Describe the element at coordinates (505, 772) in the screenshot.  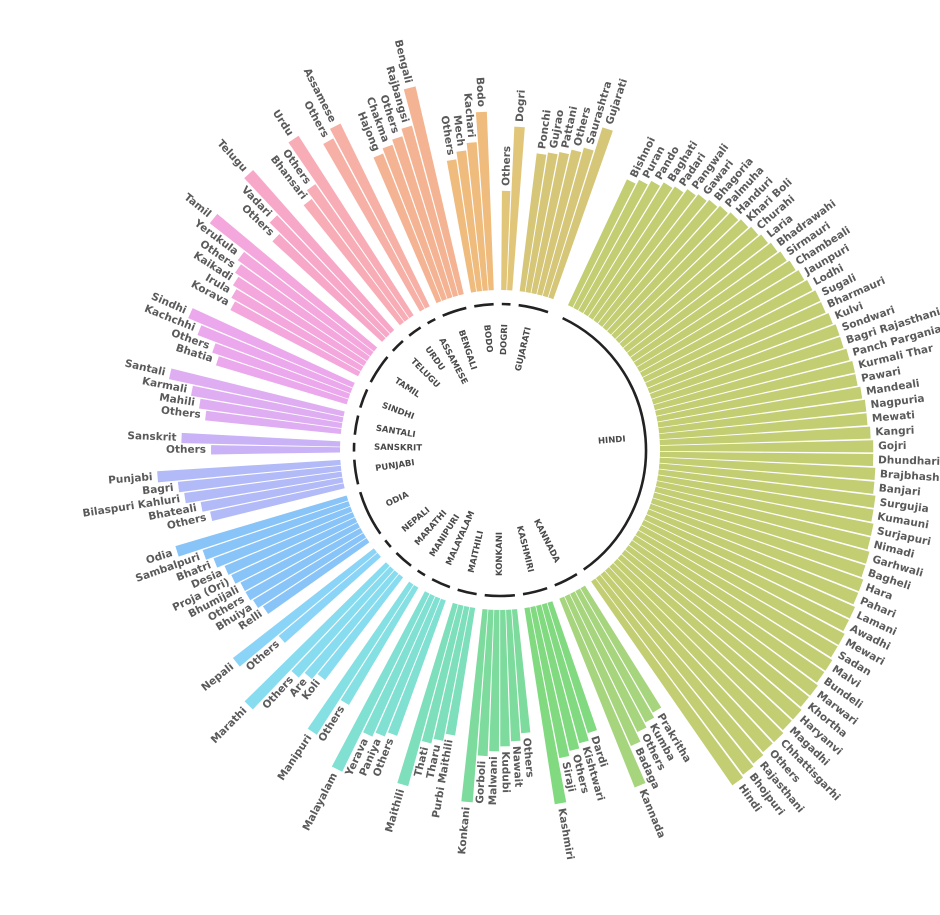
I see `bar-label: Kudubi` at that location.